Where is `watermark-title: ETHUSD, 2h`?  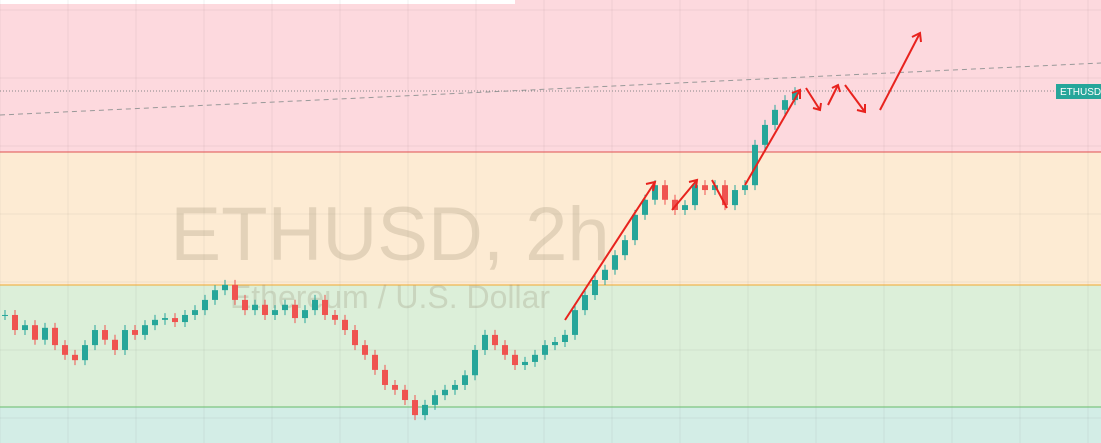
watermark-title: ETHUSD, 2h is located at coordinates (389, 234).